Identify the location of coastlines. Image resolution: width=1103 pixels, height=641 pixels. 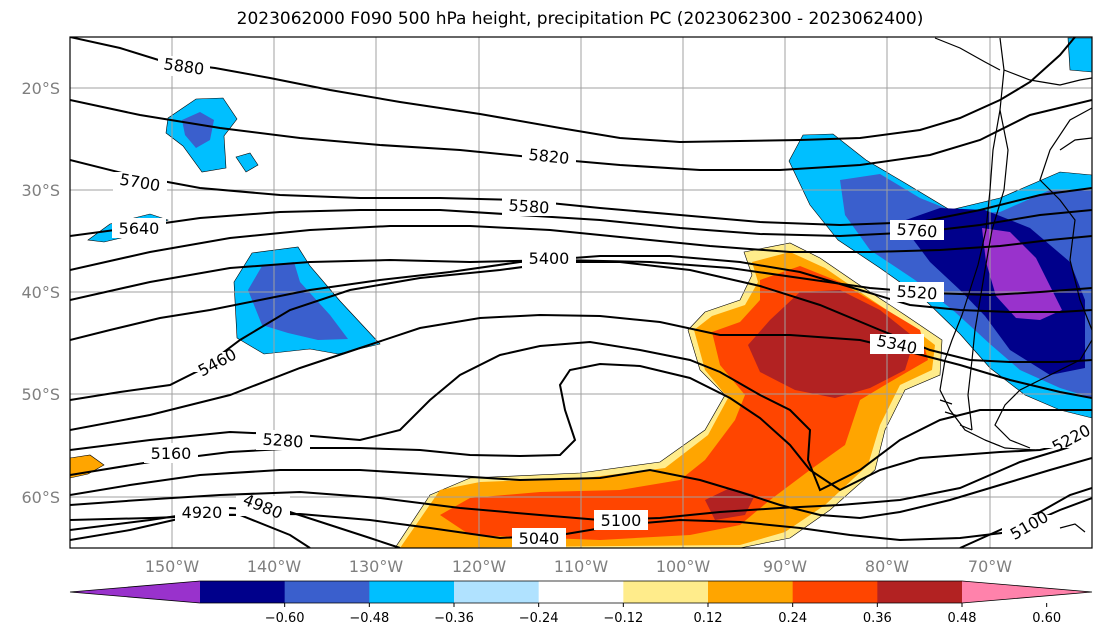
(1013, 285).